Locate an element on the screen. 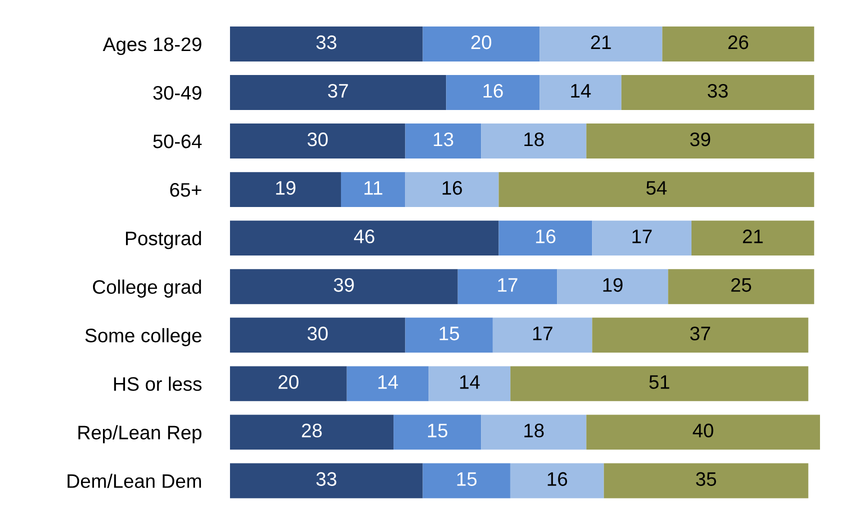 This screenshot has width=846, height=505. y-tick-label: 30-49 is located at coordinates (177, 93).